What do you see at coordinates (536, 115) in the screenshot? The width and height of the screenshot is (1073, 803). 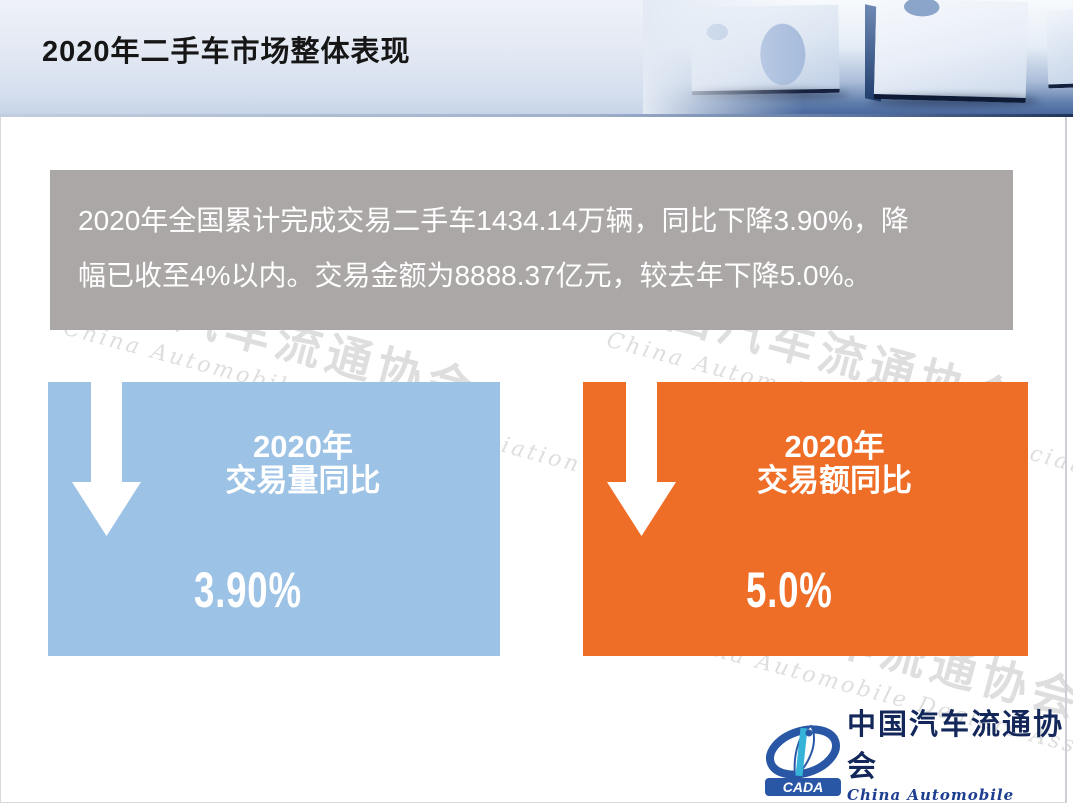 I see `header-bottom-edge` at bounding box center [536, 115].